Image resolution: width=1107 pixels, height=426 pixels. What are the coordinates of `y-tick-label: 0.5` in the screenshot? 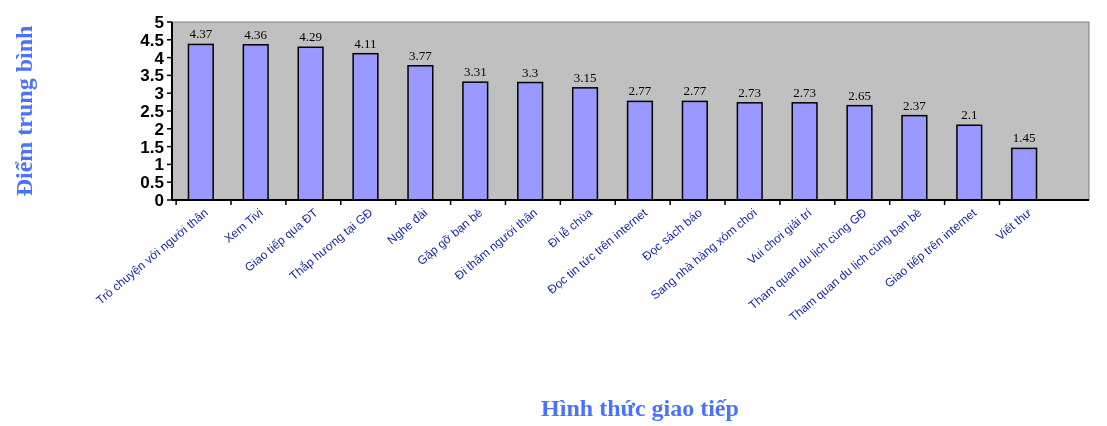 It's located at (152, 183).